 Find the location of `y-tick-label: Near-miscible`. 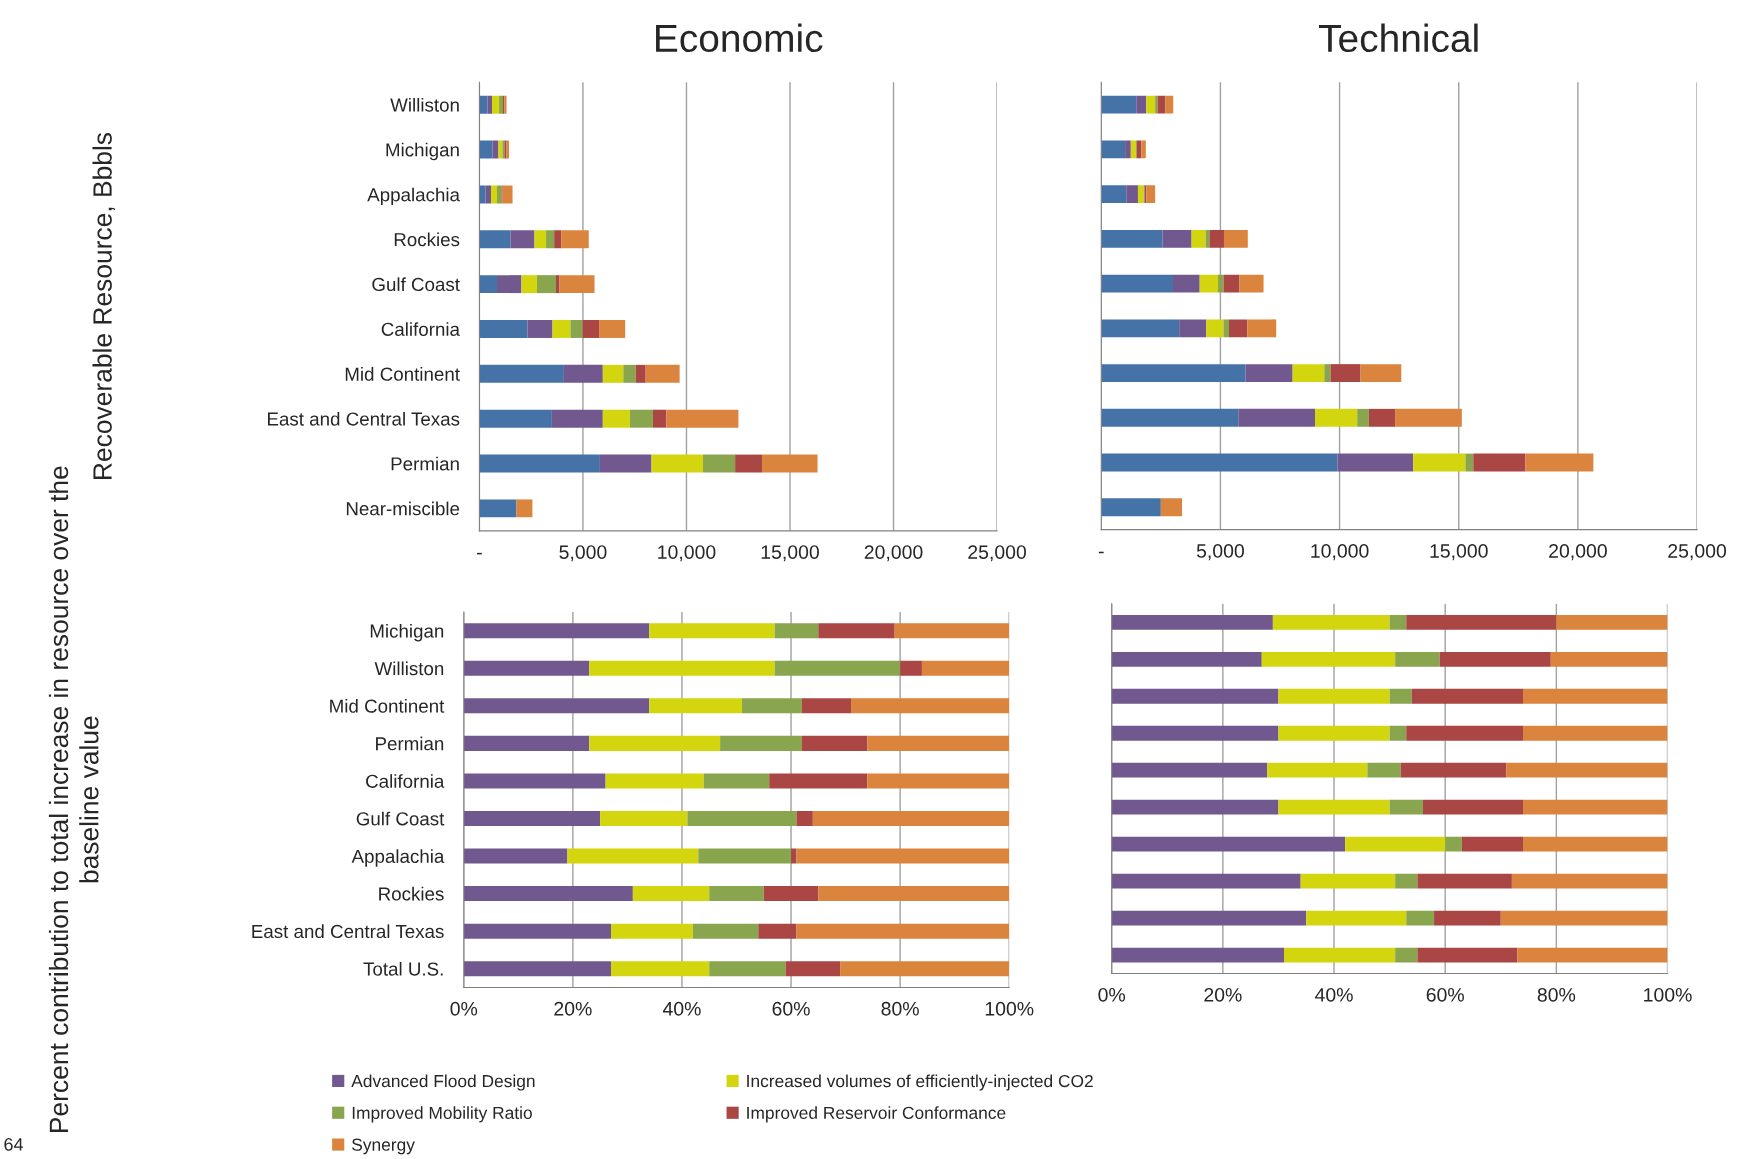

y-tick-label: Near-miscible is located at coordinates (403, 508).